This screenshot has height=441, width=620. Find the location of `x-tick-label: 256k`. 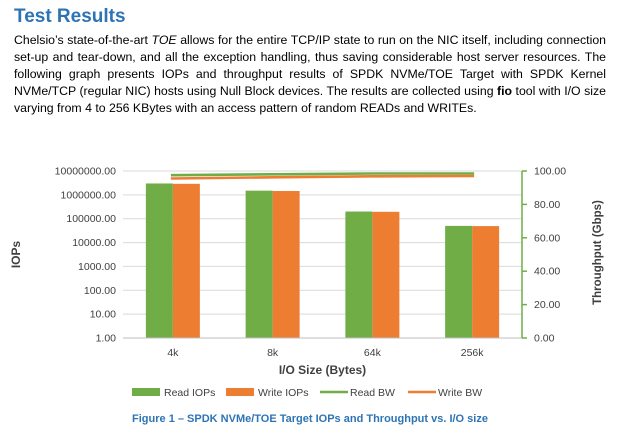

x-tick-label: 256k is located at coordinates (473, 353).